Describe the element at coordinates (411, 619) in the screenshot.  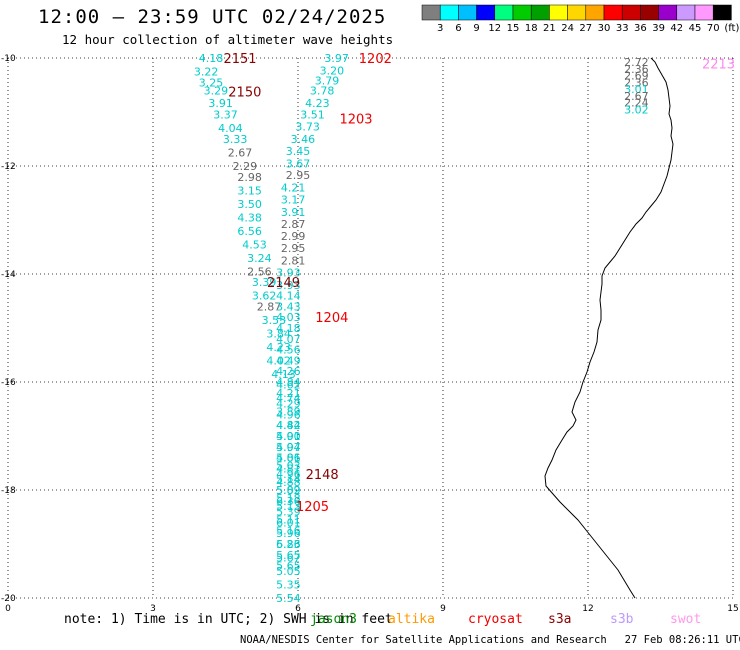
I see `mission-altika: altika` at that location.